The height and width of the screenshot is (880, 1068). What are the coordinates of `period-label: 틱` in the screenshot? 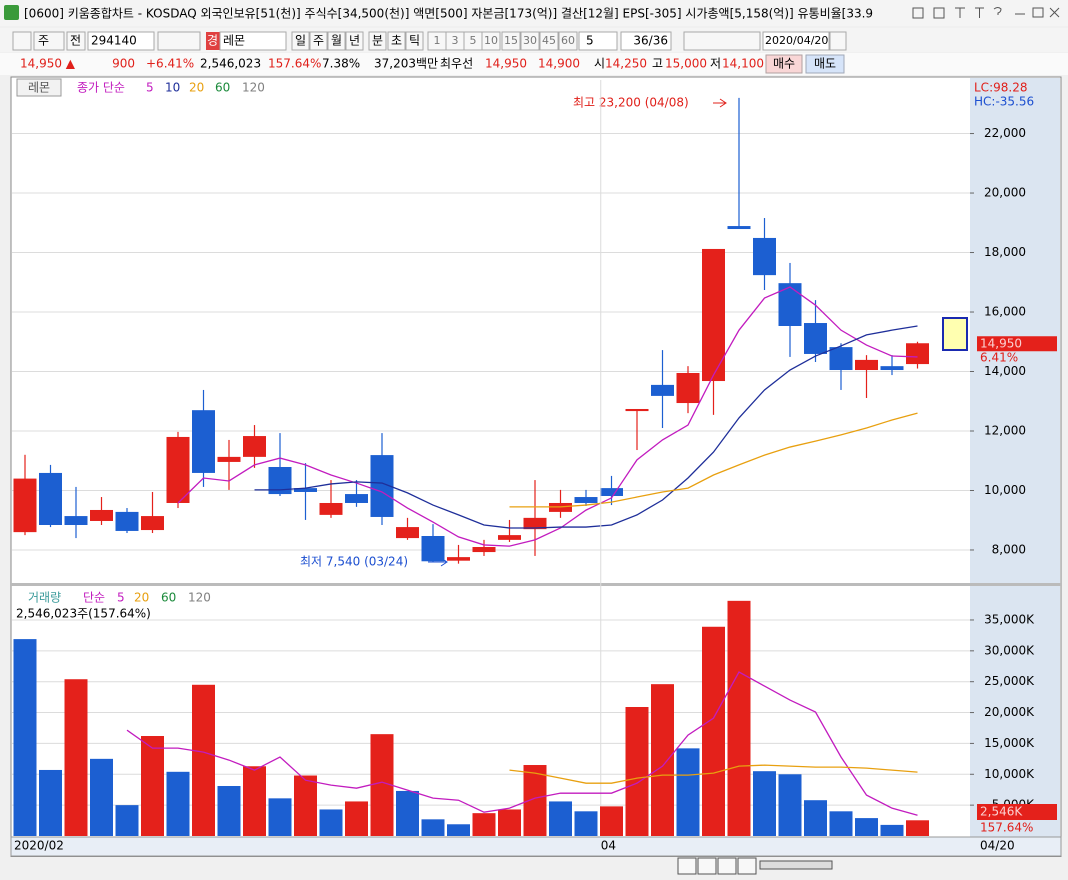 It's located at (414, 41).